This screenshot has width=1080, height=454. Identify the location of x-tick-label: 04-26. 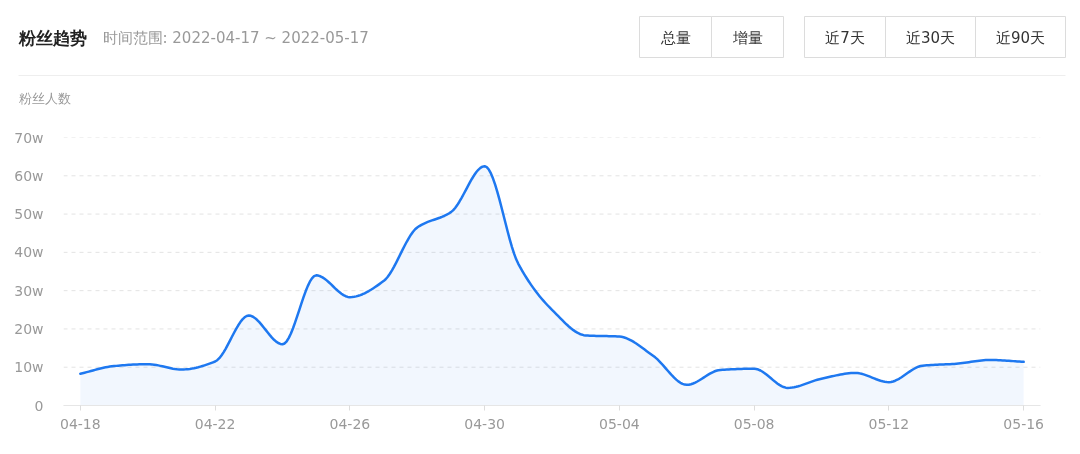
(350, 423).